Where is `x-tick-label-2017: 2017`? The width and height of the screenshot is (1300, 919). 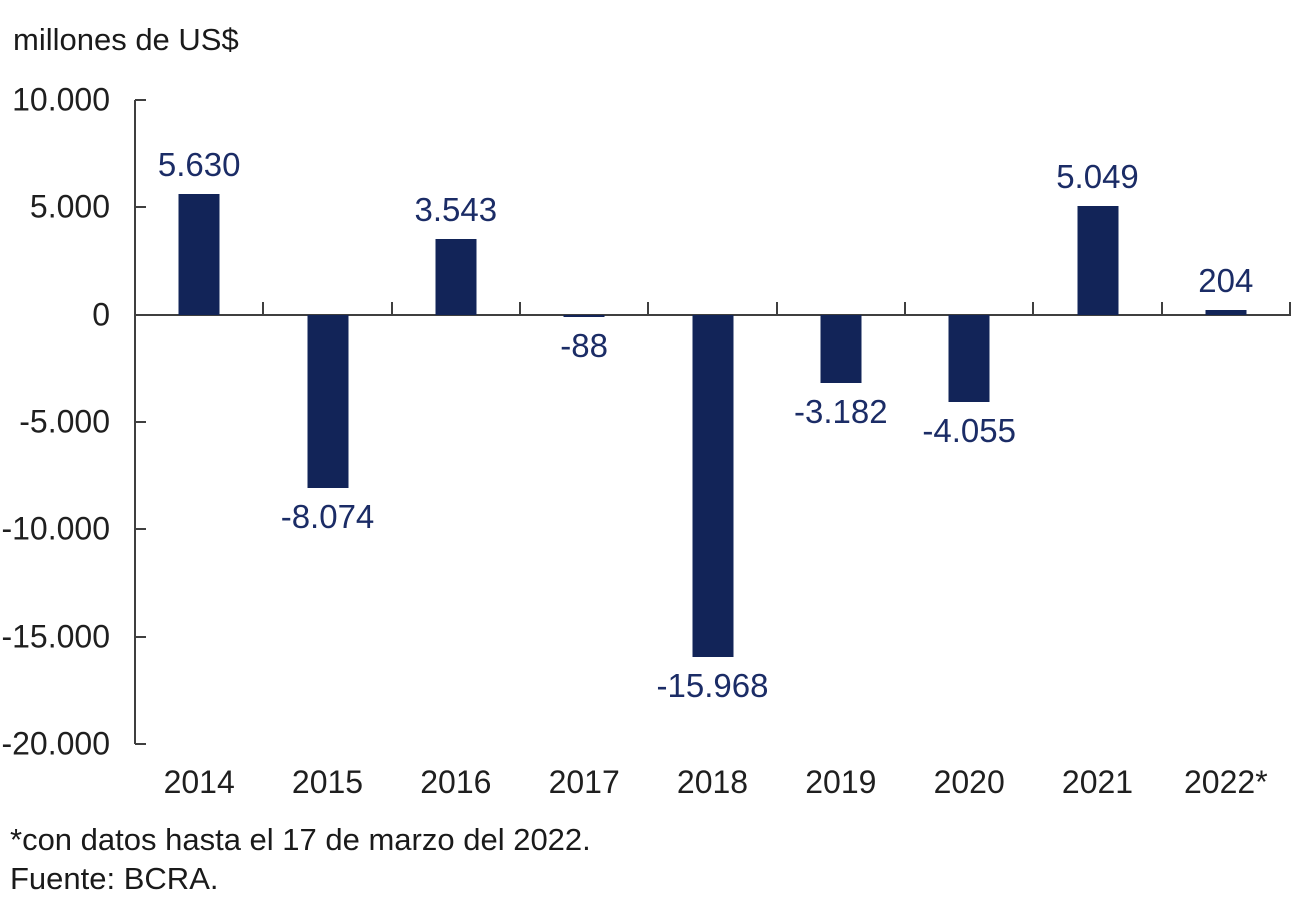
x-tick-label-2017: 2017 is located at coordinates (584, 782).